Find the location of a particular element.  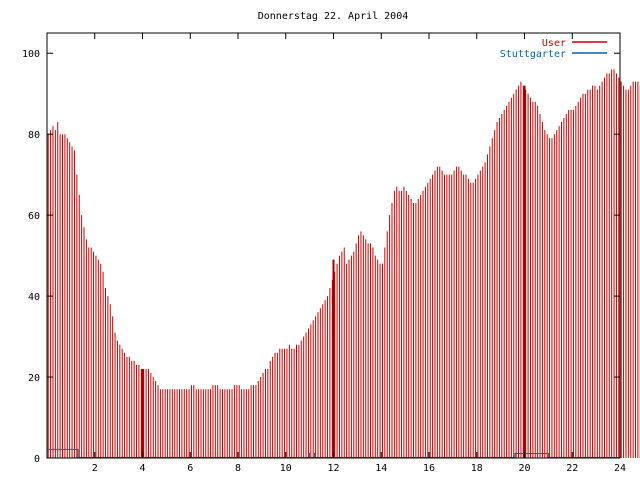

x-tick-label: 16 is located at coordinates (429, 468).